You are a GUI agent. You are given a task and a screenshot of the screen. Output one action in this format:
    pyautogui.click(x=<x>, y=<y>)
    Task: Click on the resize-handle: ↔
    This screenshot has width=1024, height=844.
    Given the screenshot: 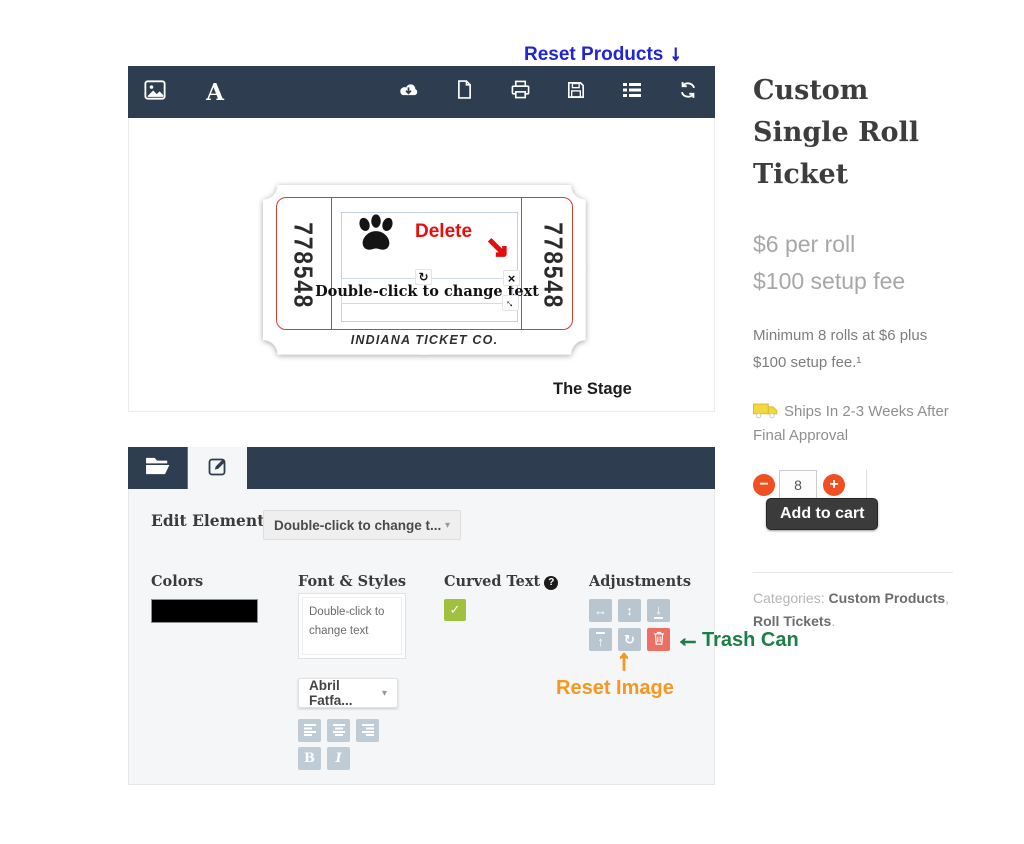 What is the action you would take?
    pyautogui.click(x=510, y=303)
    